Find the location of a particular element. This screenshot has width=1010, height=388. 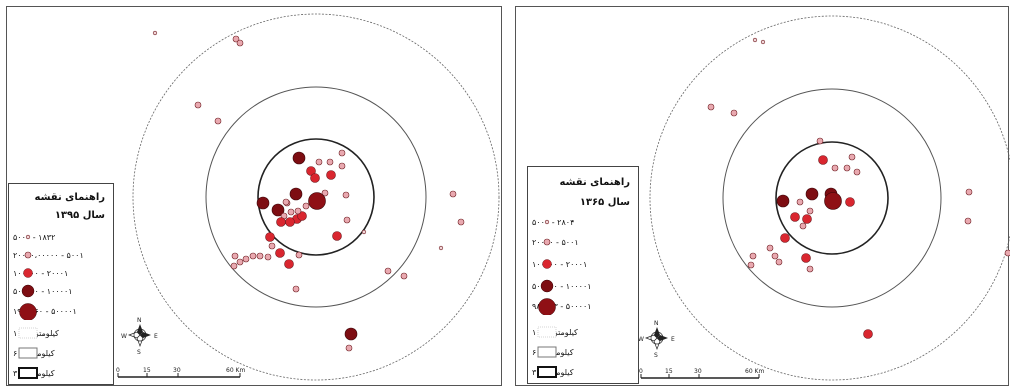

ring-60km is located at coordinates (832, 198).